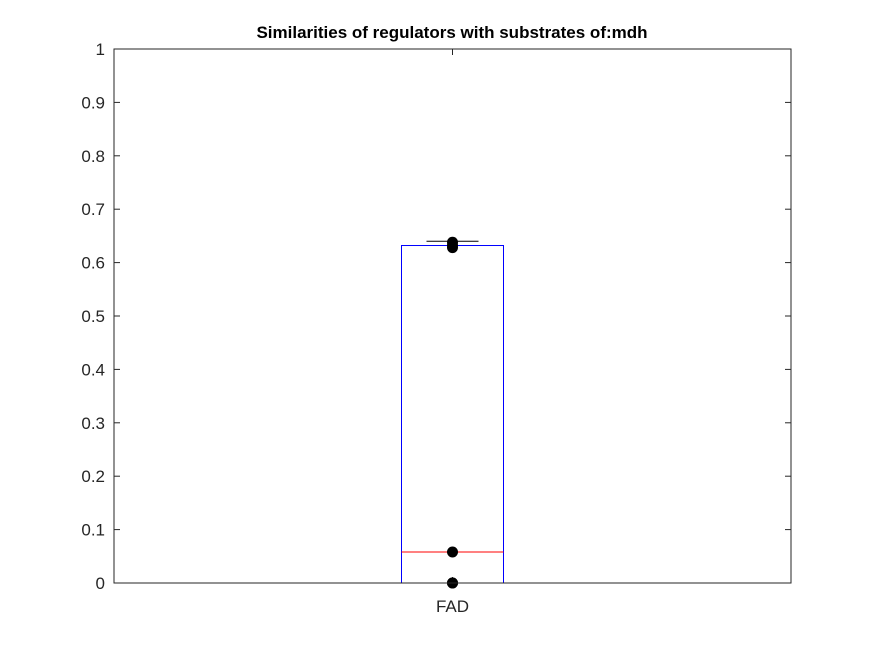 This screenshot has width=875, height=656. Describe the element at coordinates (93, 423) in the screenshot. I see `y-tick-label: 0.3` at that location.